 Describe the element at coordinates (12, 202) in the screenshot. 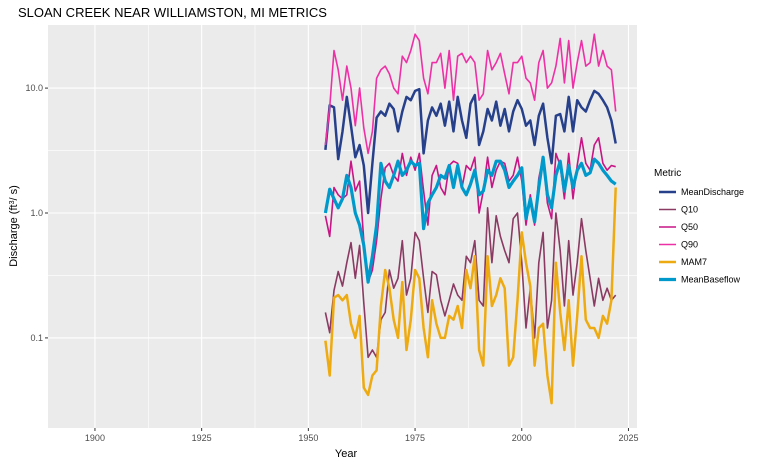

I see `y-axis-title-sup: 3` at that location.